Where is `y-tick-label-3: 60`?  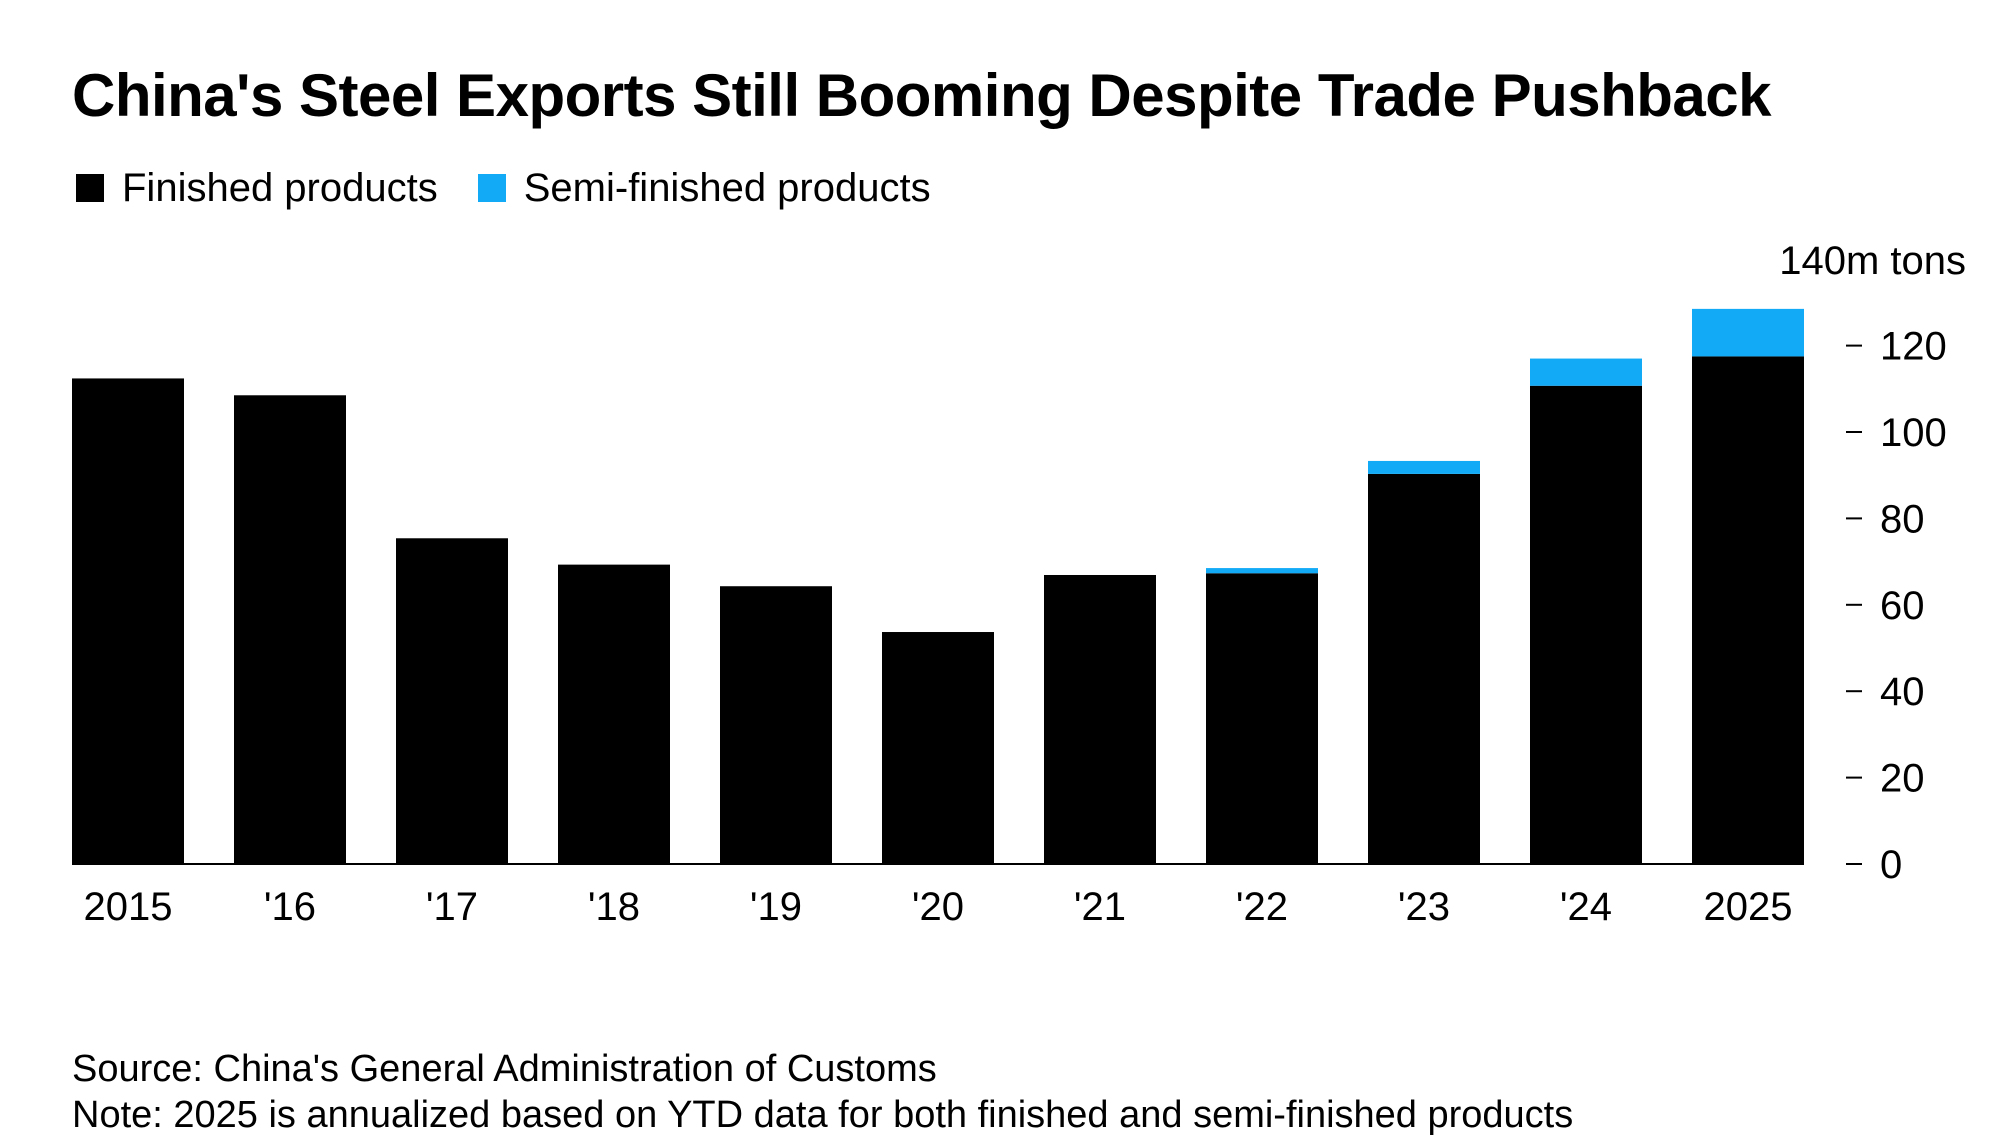 y-tick-label-3: 60 is located at coordinates (1902, 606).